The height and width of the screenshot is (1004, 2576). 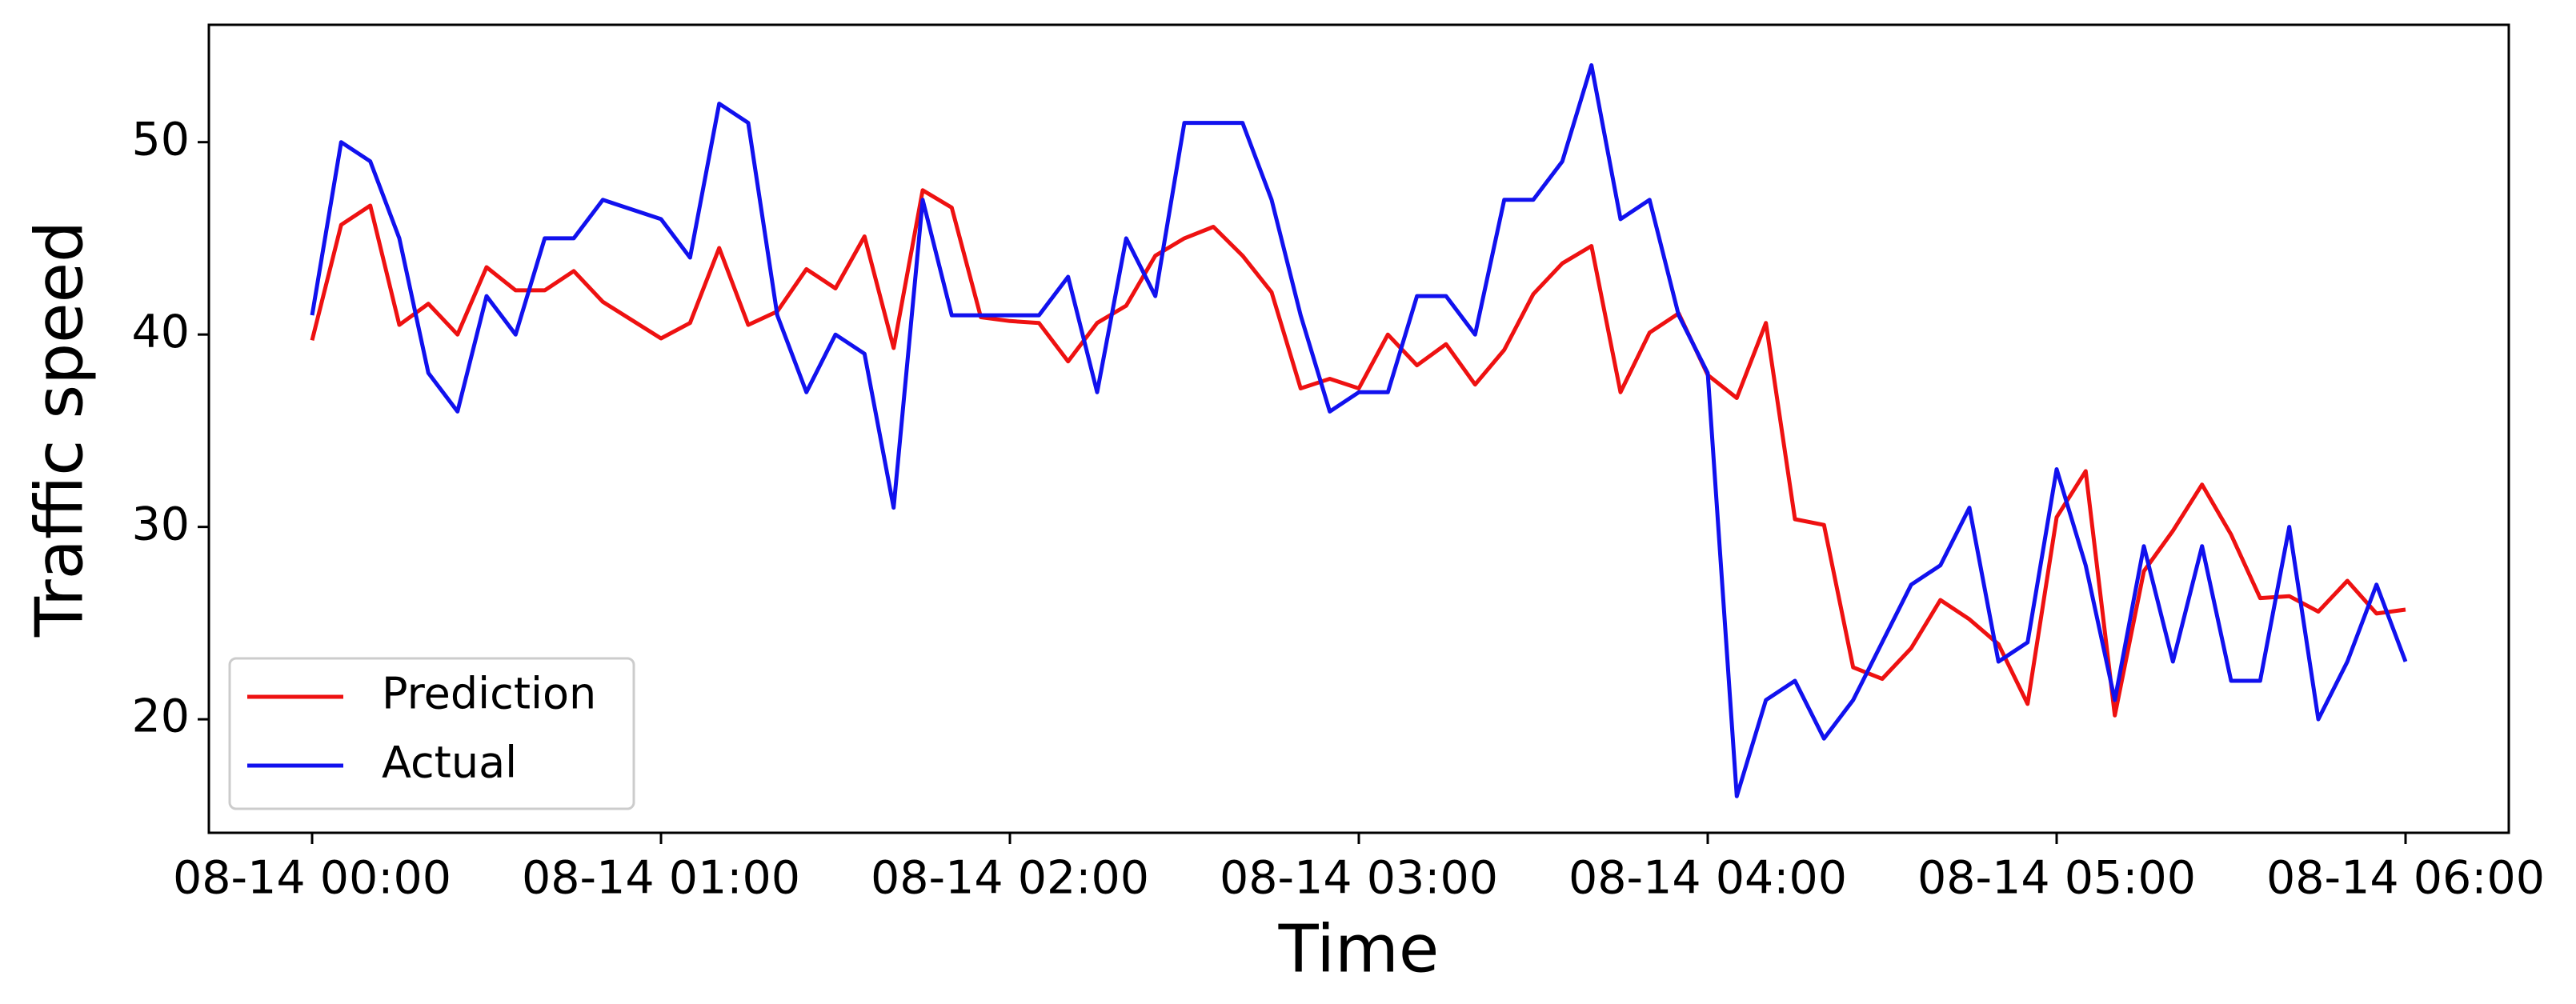 What do you see at coordinates (312, 878) in the screenshot?
I see `x-tick-label: 08-14 00:00` at bounding box center [312, 878].